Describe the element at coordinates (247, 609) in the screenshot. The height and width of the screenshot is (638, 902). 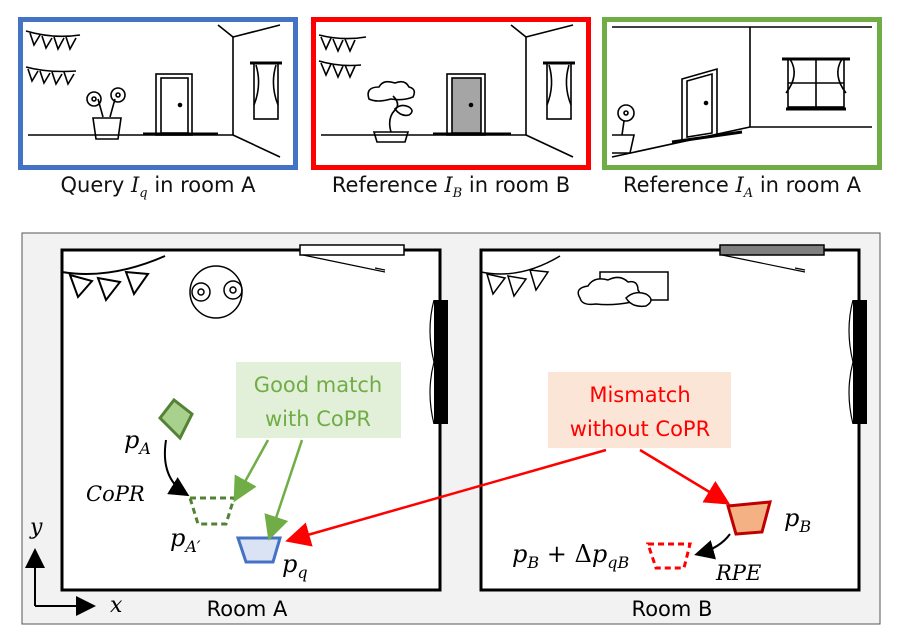
I see `room-a-label: Room A` at that location.